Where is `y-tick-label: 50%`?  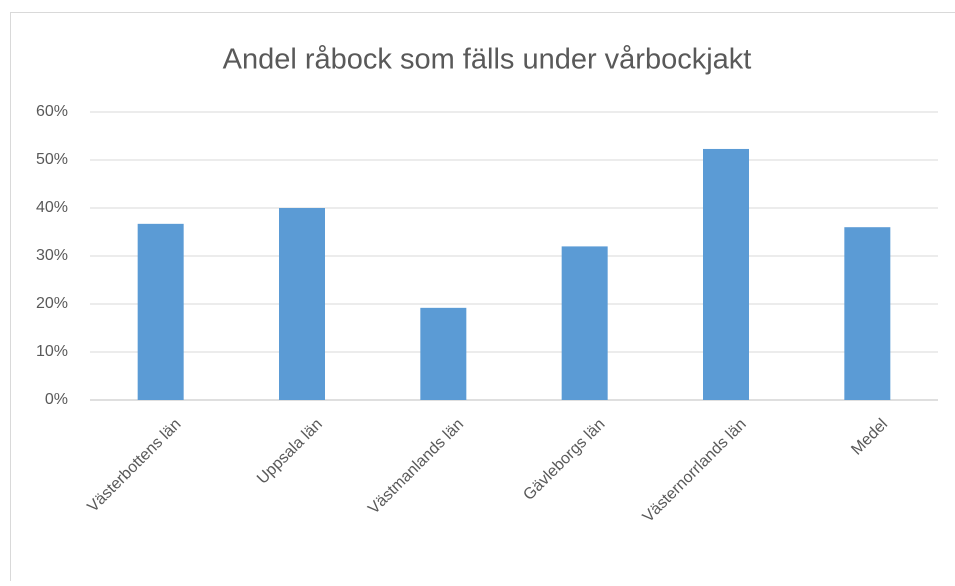 y-tick-label: 50% is located at coordinates (52, 159).